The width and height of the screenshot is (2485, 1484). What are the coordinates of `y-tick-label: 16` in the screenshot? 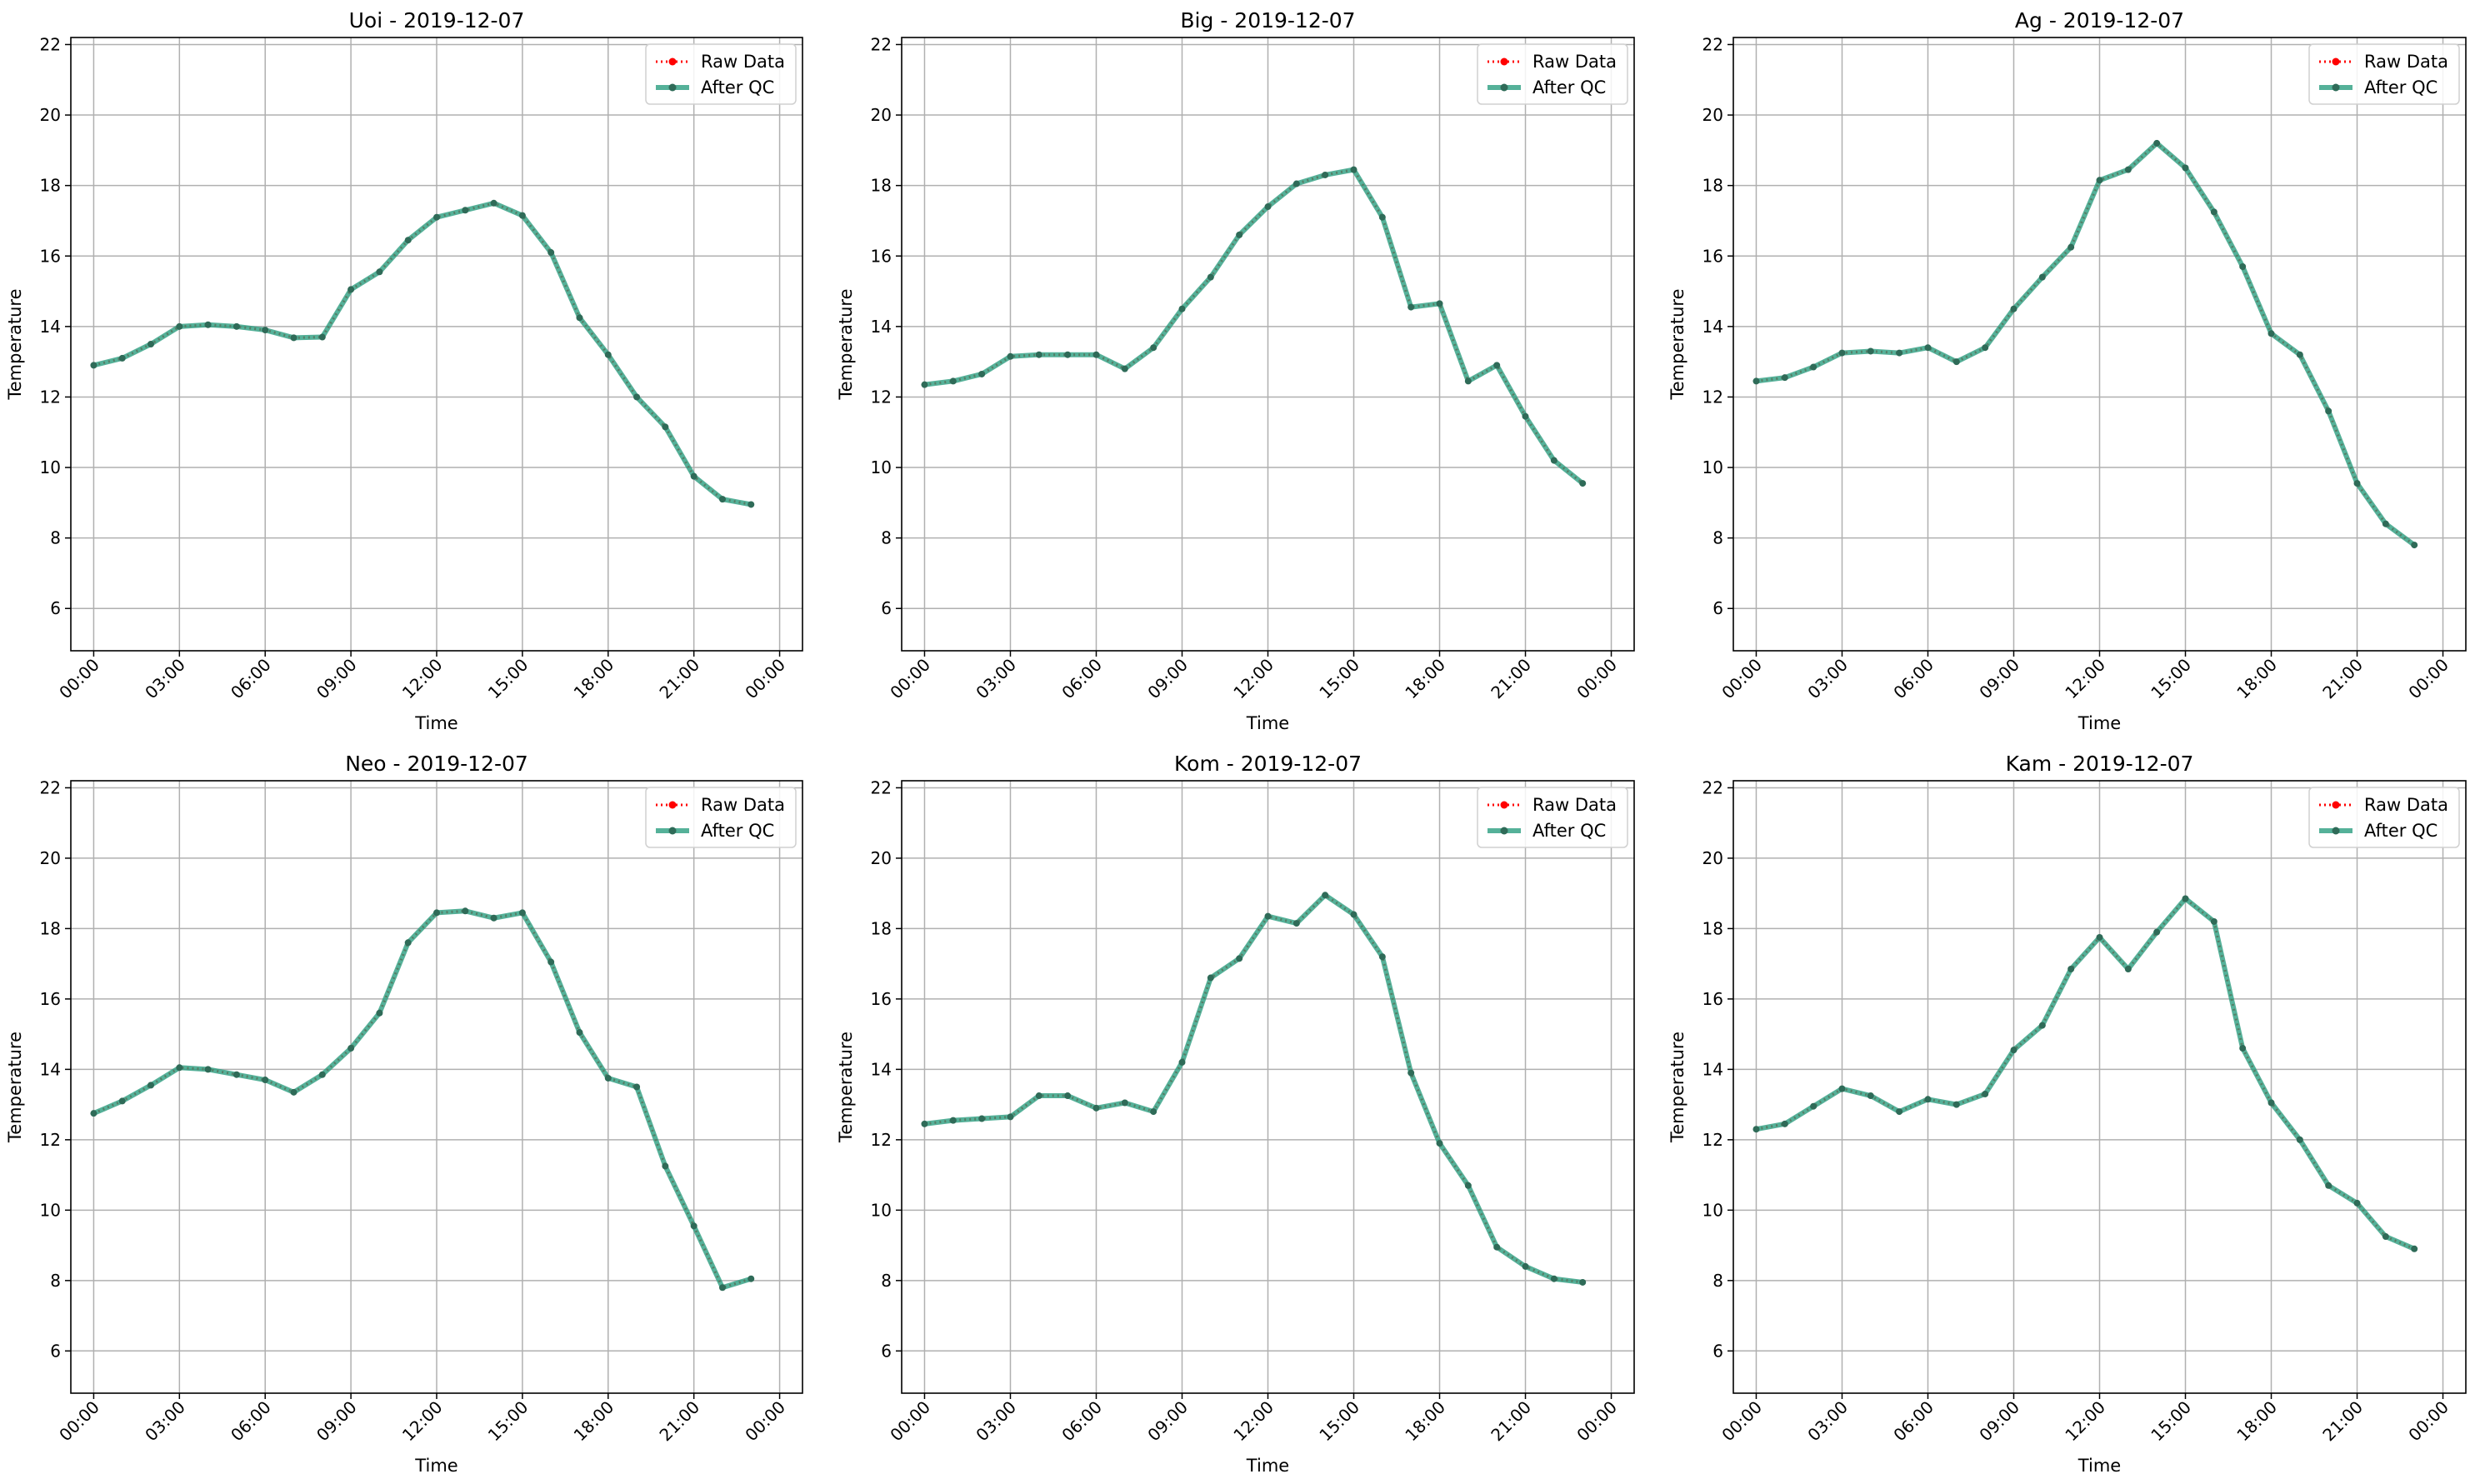 It's located at (1712, 256).